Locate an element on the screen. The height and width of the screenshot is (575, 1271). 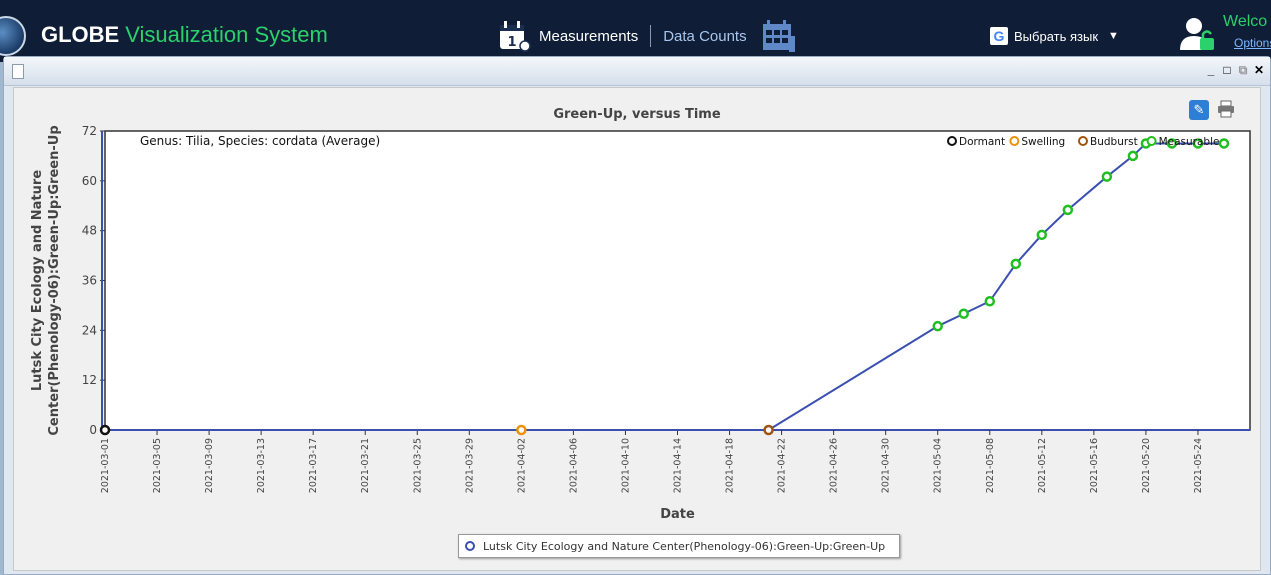
x-tick-label: 2021-05-08 is located at coordinates (990, 465).